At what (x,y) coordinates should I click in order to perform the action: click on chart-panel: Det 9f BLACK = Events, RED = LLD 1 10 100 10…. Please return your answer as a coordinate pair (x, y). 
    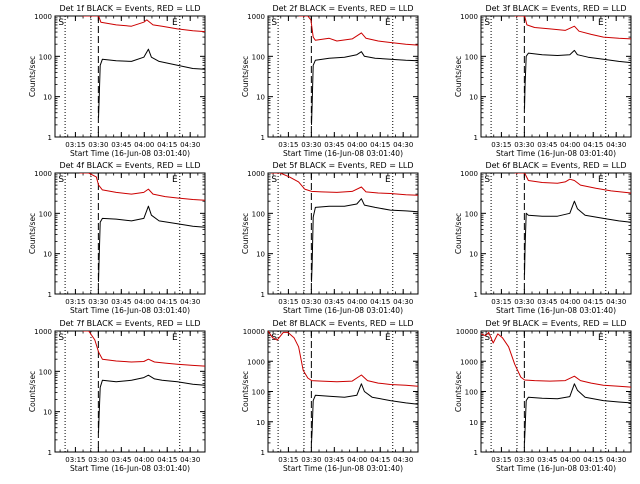
    Looking at the image, I should click on (543, 396).